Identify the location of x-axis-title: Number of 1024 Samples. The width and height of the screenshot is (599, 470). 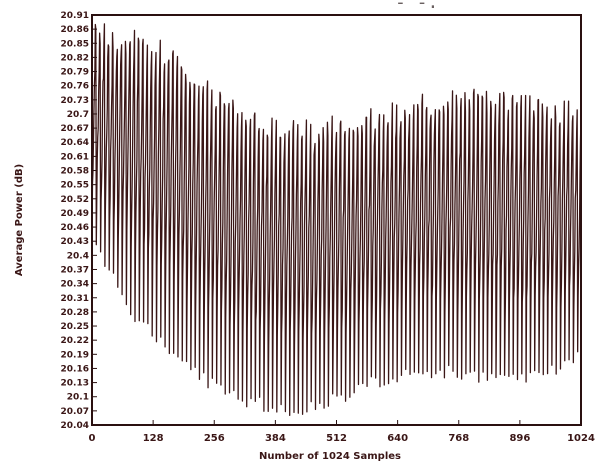
(330, 456).